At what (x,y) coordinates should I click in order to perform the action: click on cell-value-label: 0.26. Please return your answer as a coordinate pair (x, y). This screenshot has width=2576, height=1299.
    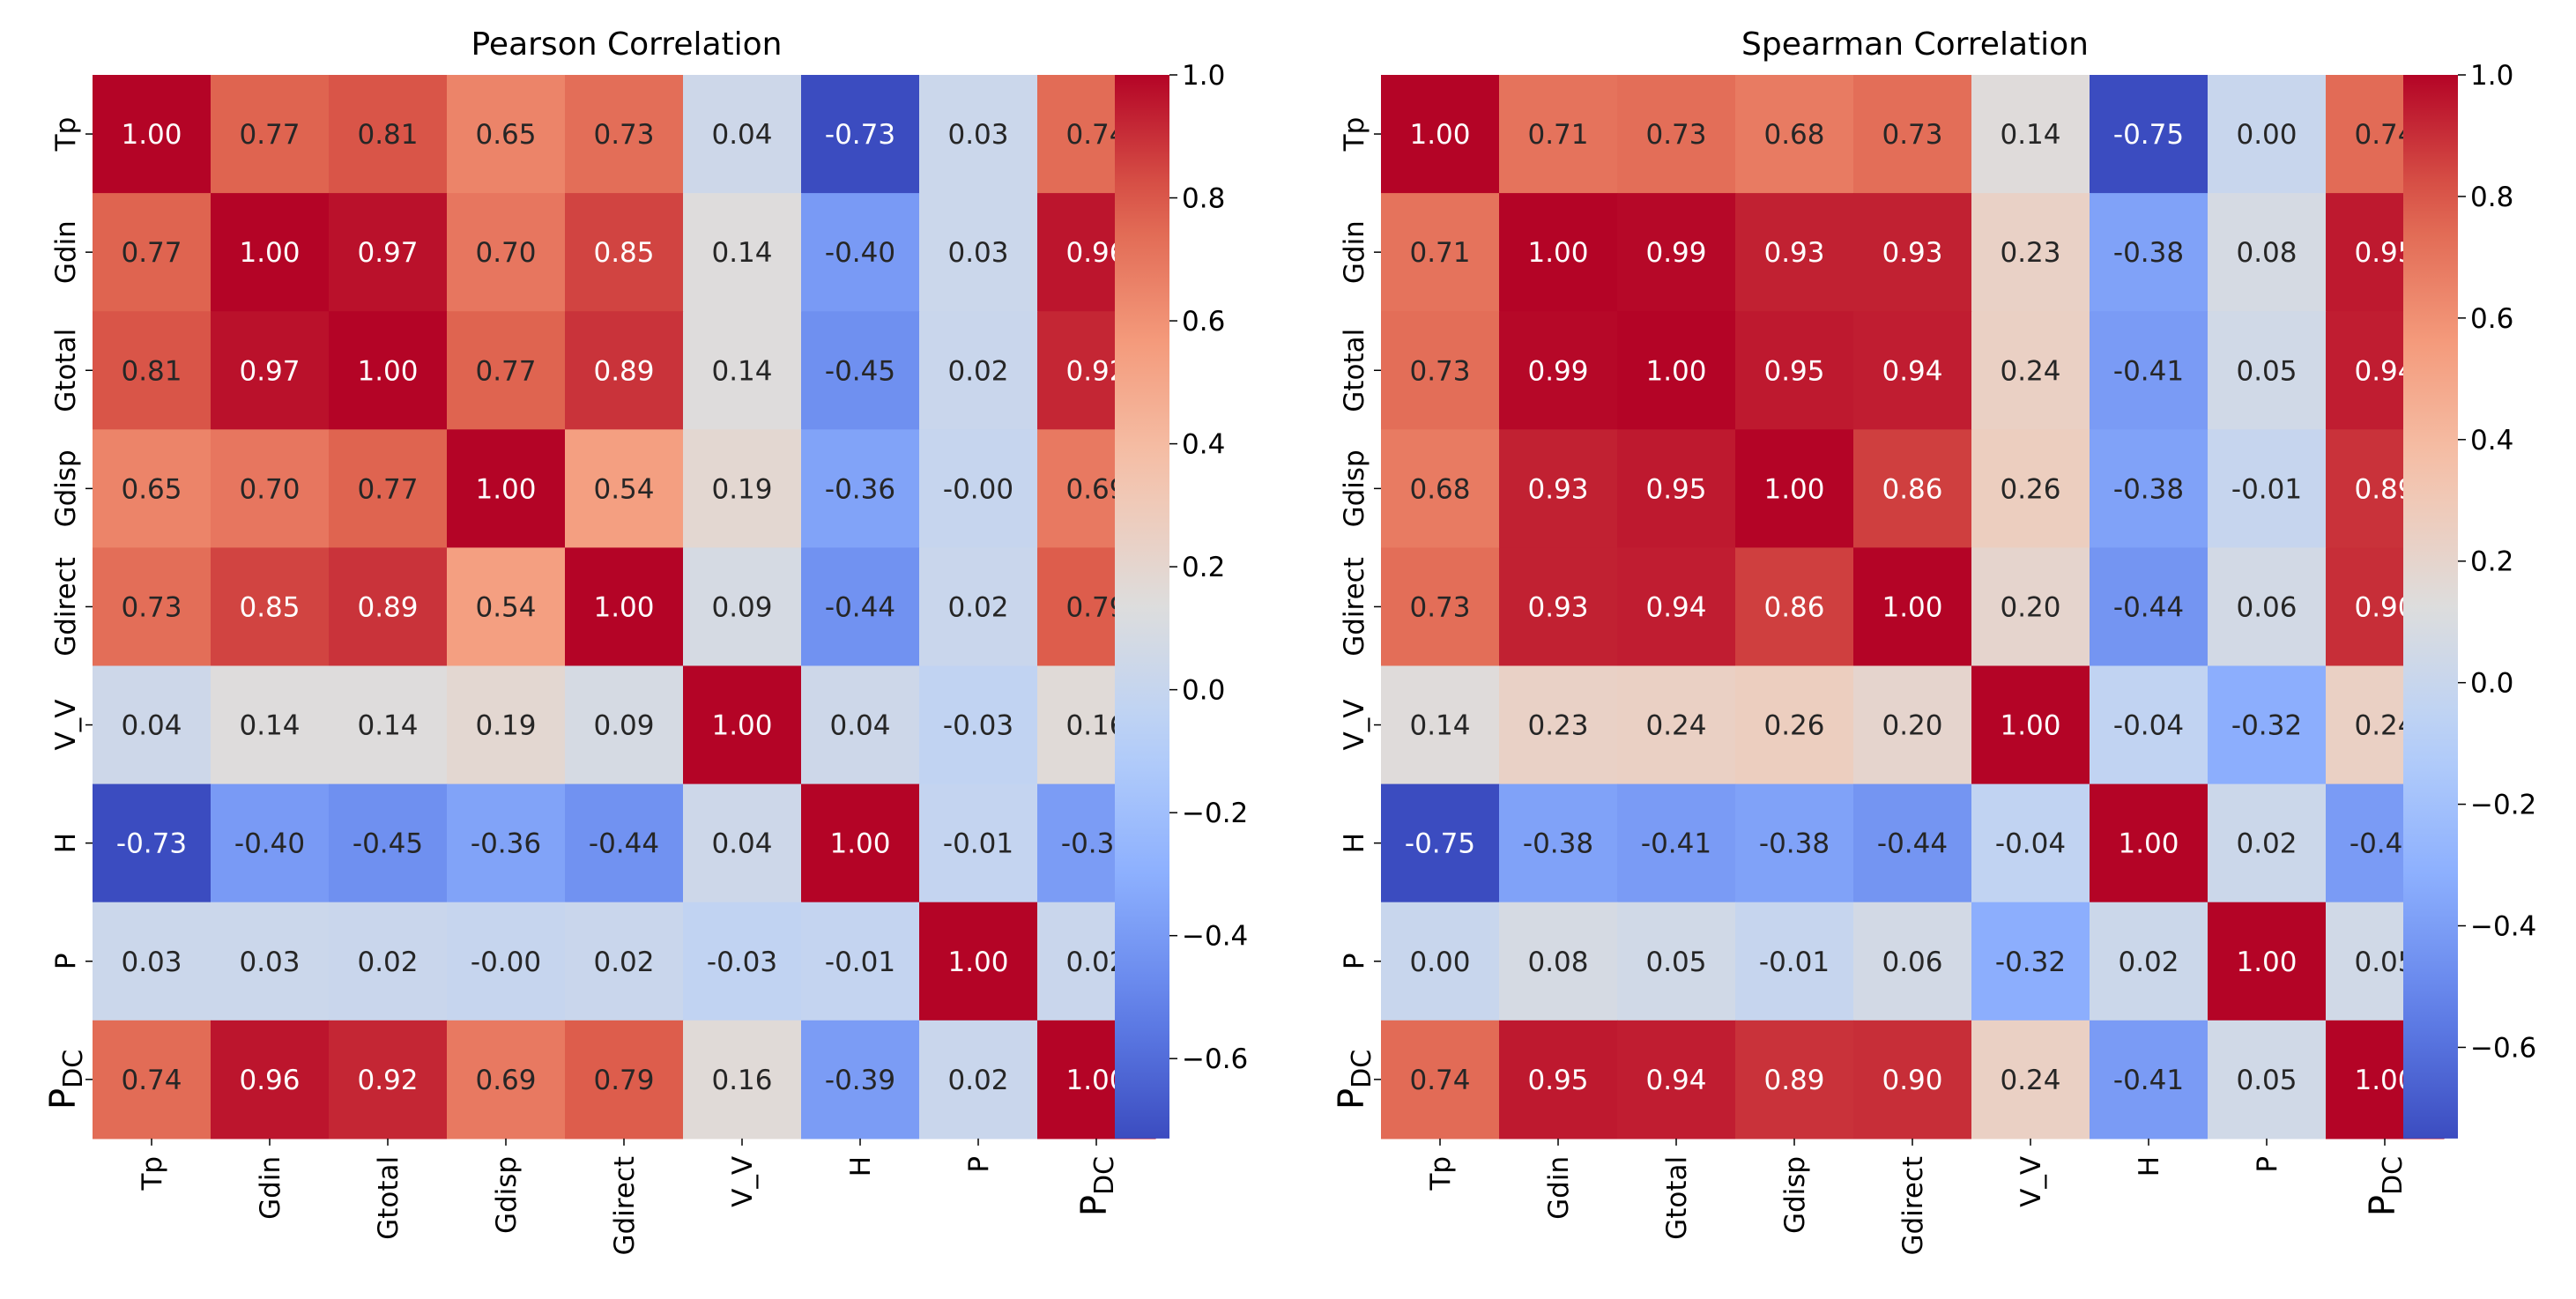
    Looking at the image, I should click on (2030, 489).